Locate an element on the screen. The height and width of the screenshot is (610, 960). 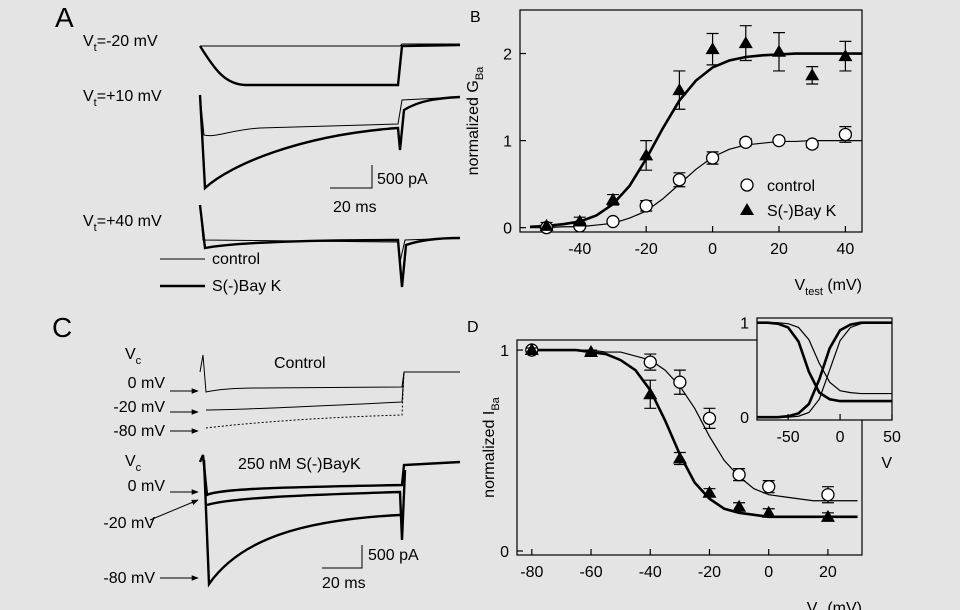
group-title: Control is located at coordinates (300, 363).